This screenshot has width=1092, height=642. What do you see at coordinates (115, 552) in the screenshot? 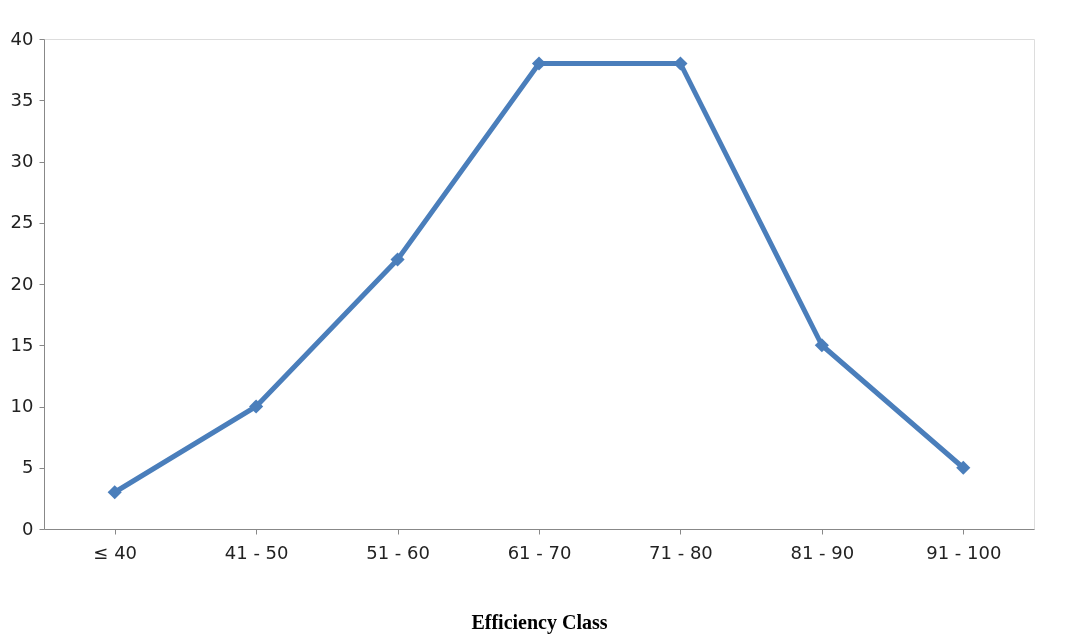
I see `x-tick-label: ≤ 40` at bounding box center [115, 552].